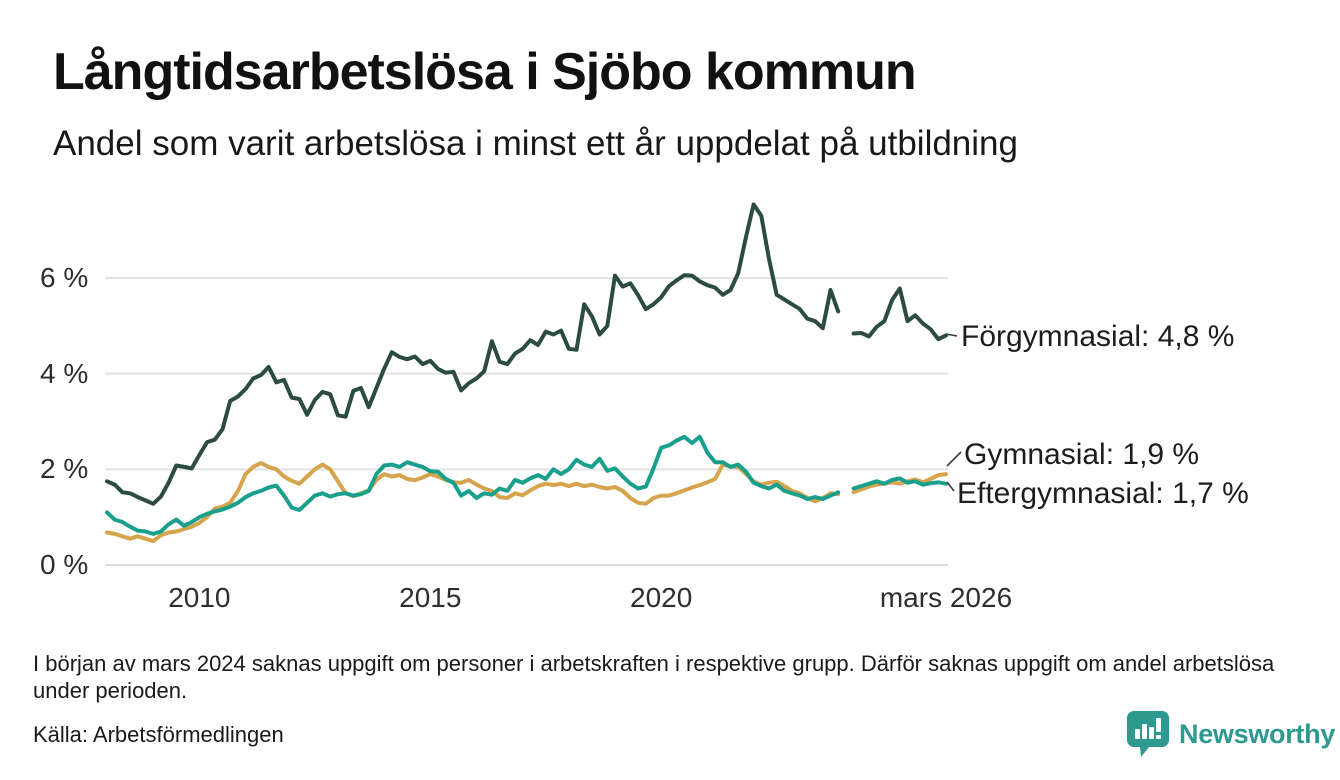  I want to click on y-axis-tick-label: 6 %, so click(64, 278).